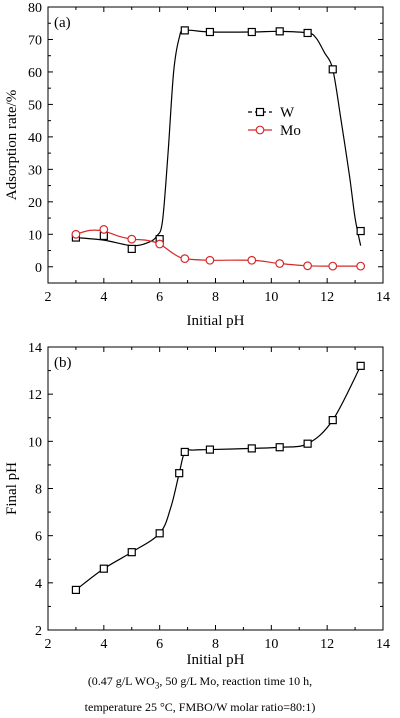  I want to click on series-mo, so click(218, 248).